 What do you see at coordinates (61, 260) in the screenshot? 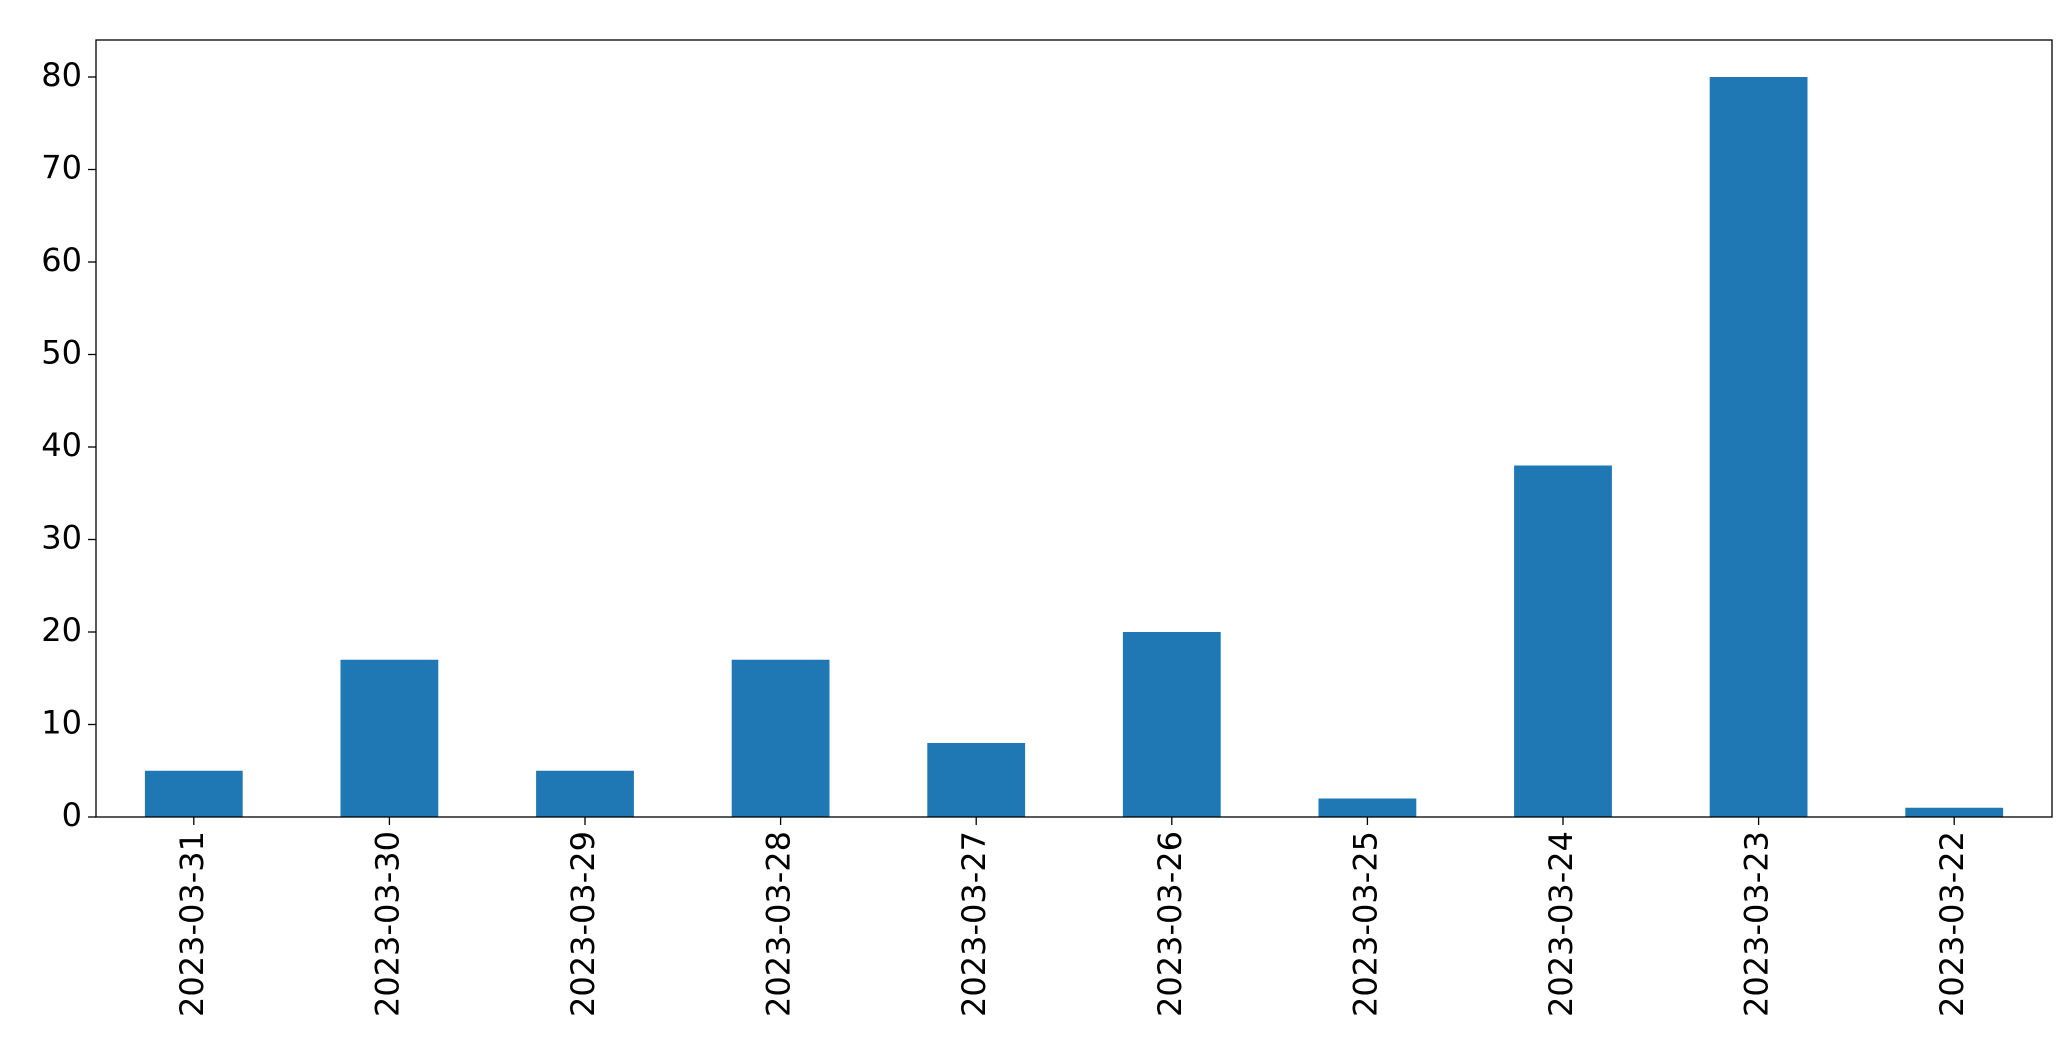
I see `y-tick-label: 60` at bounding box center [61, 260].